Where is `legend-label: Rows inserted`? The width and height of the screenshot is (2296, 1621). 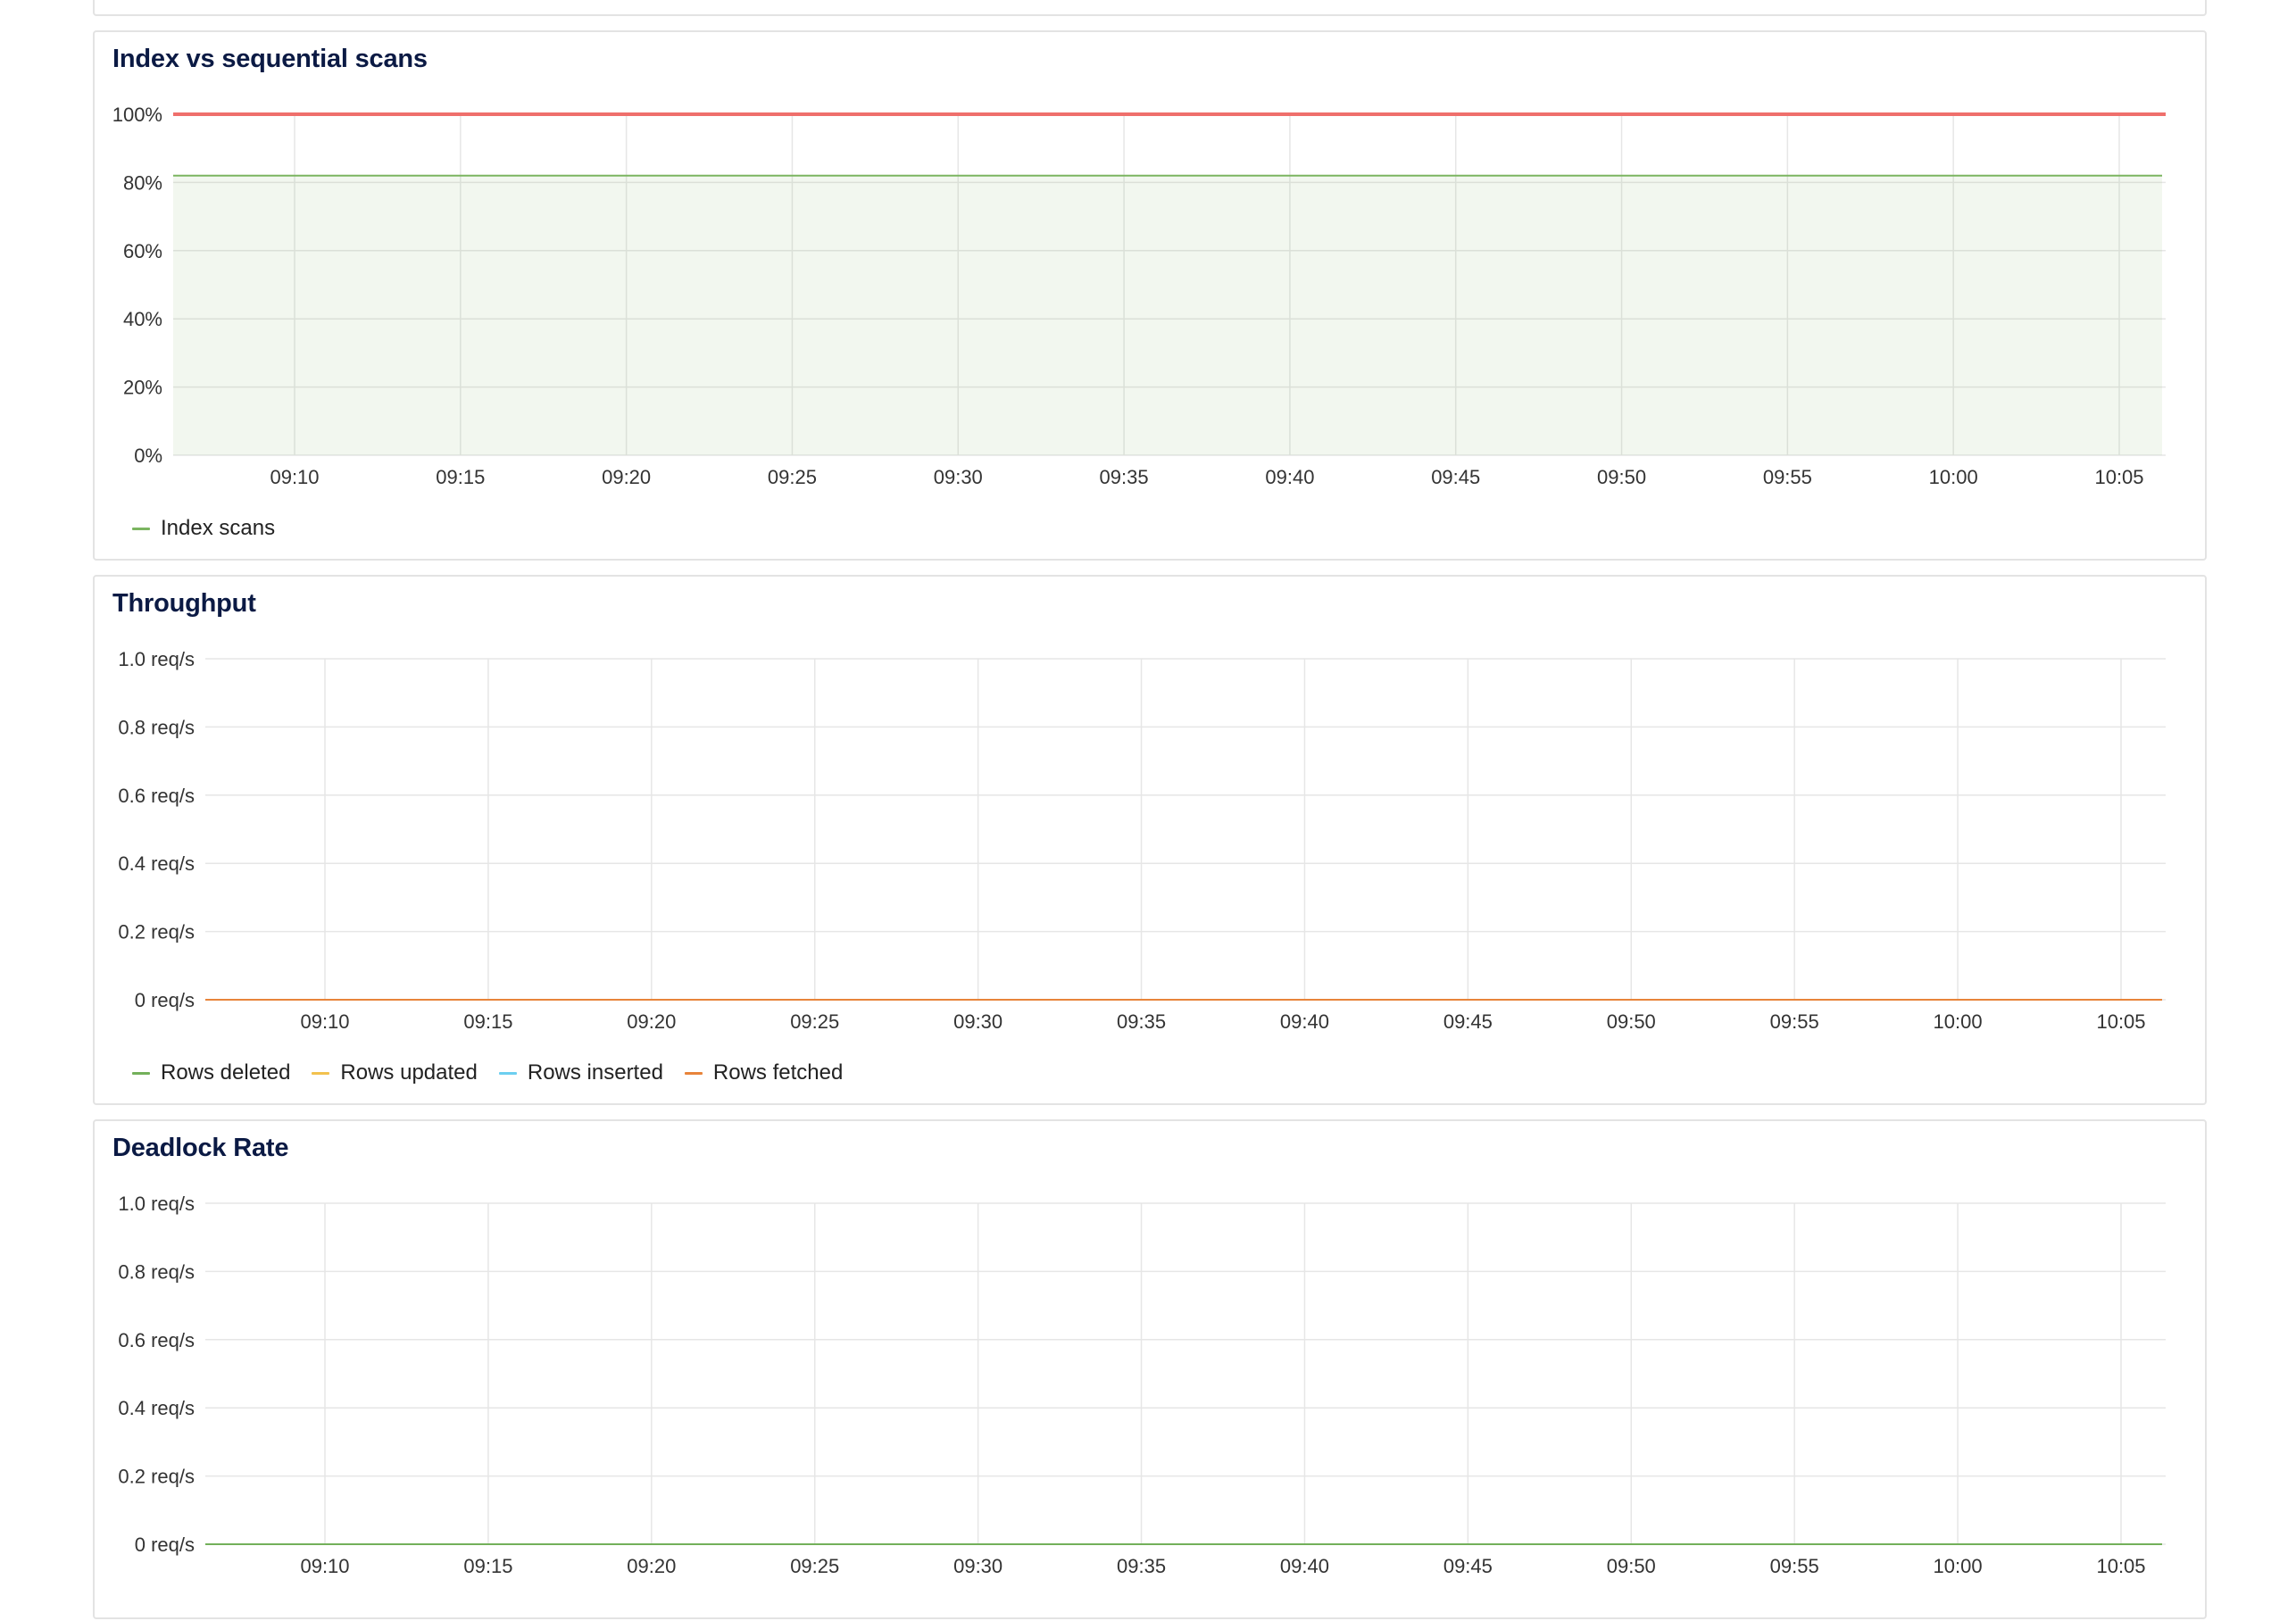
legend-label: Rows inserted is located at coordinates (595, 1072).